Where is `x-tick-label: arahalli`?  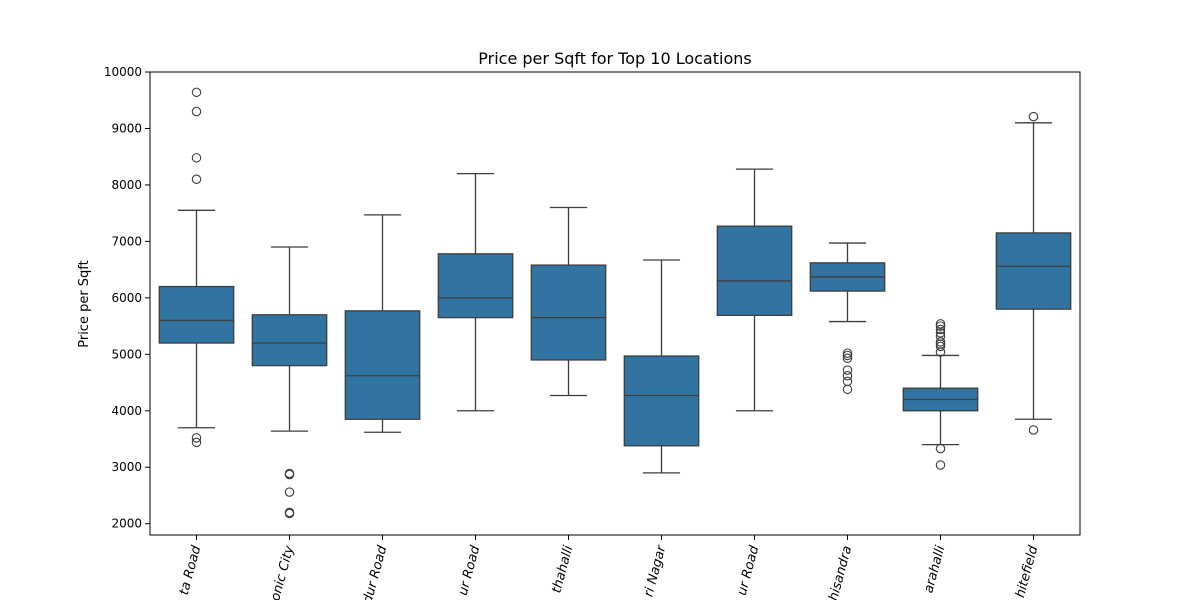
x-tick-label: arahalli is located at coordinates (934, 569).